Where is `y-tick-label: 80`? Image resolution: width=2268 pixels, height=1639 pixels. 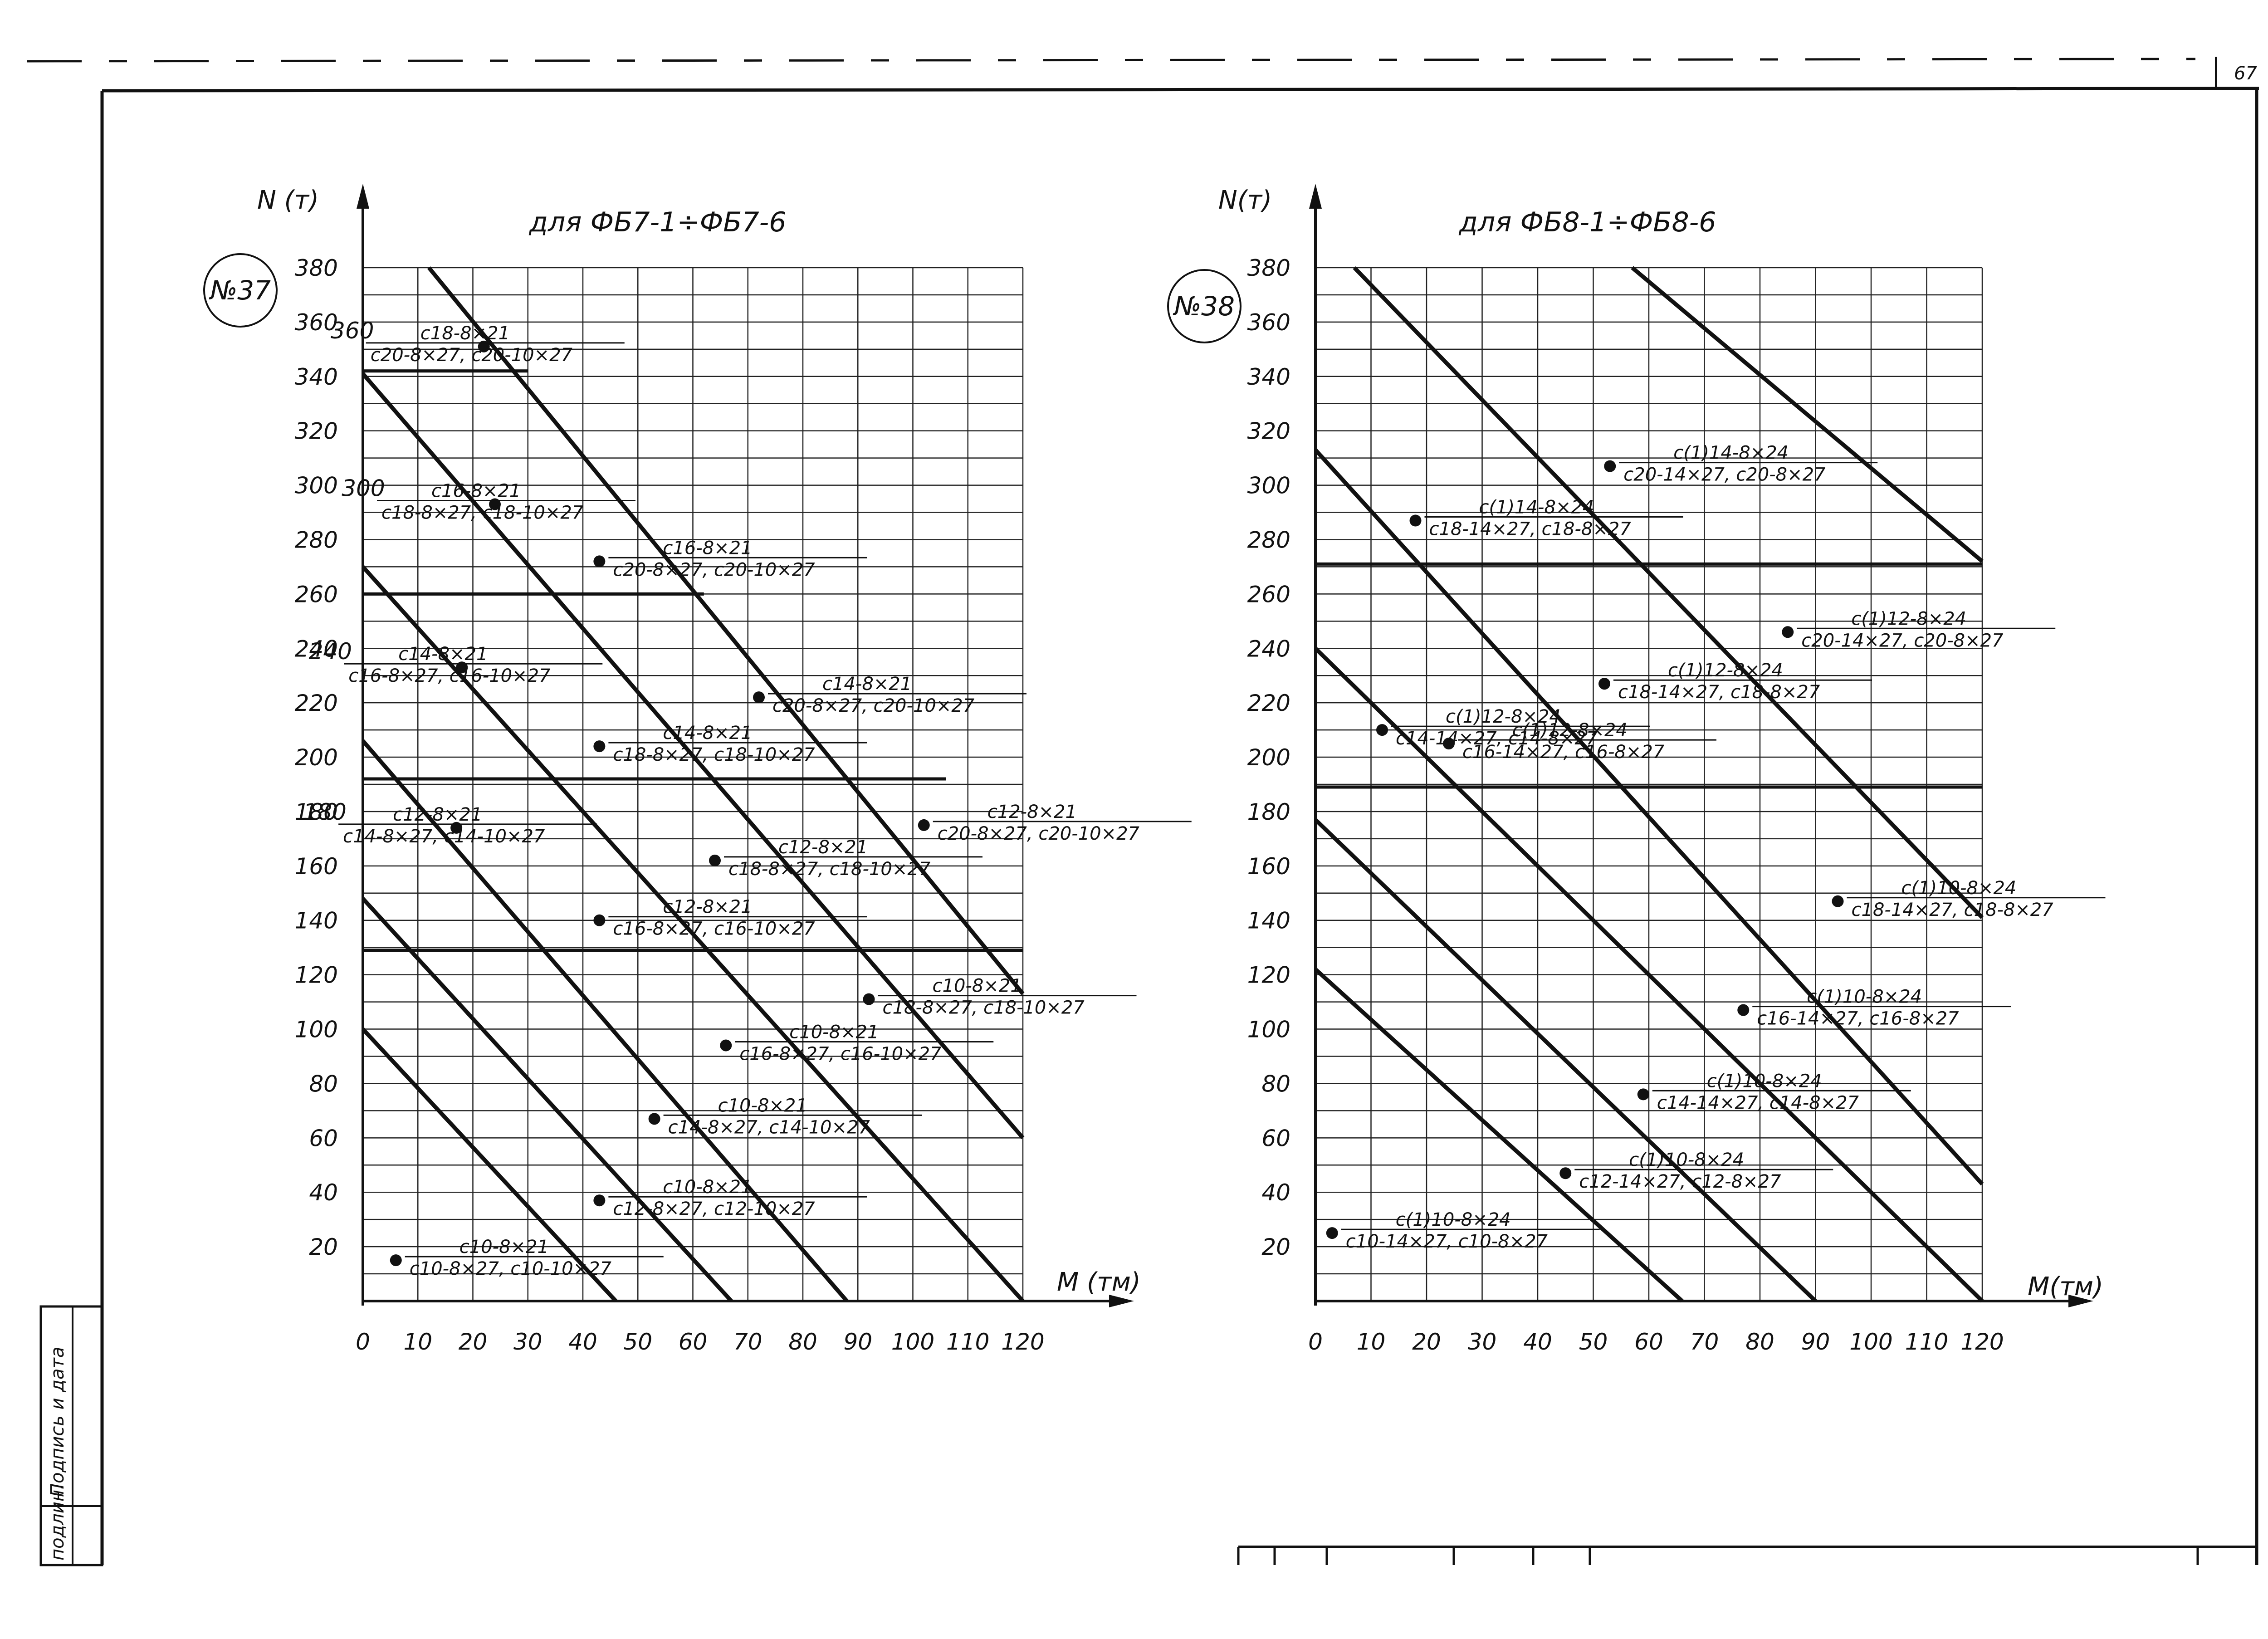 y-tick-label: 80 is located at coordinates (1275, 1084).